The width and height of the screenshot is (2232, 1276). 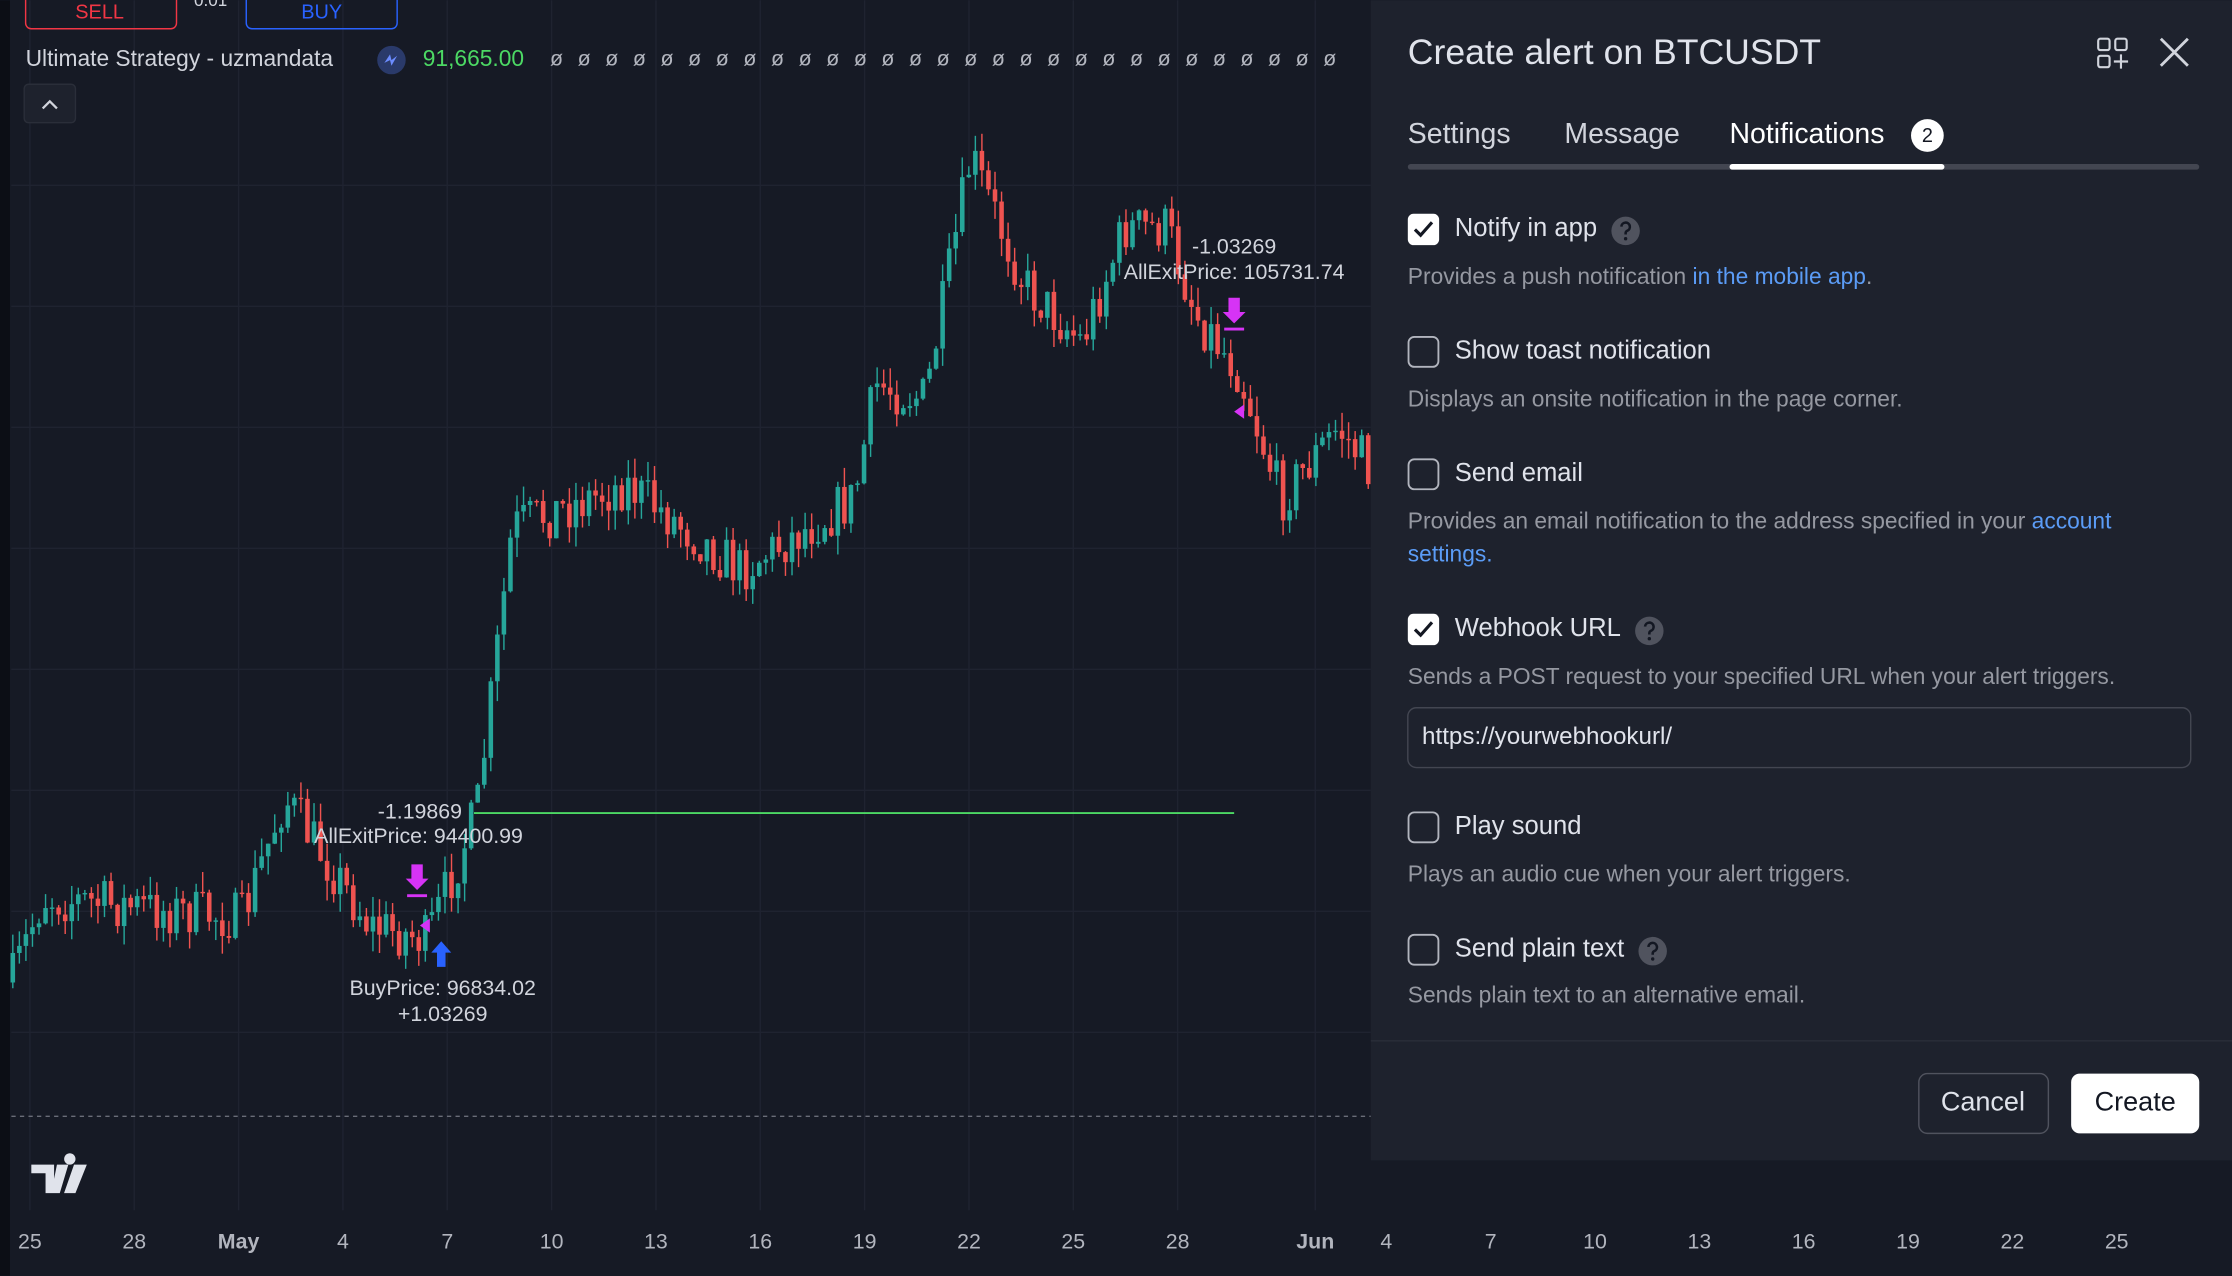 I want to click on tab: Message, so click(x=1621, y=134).